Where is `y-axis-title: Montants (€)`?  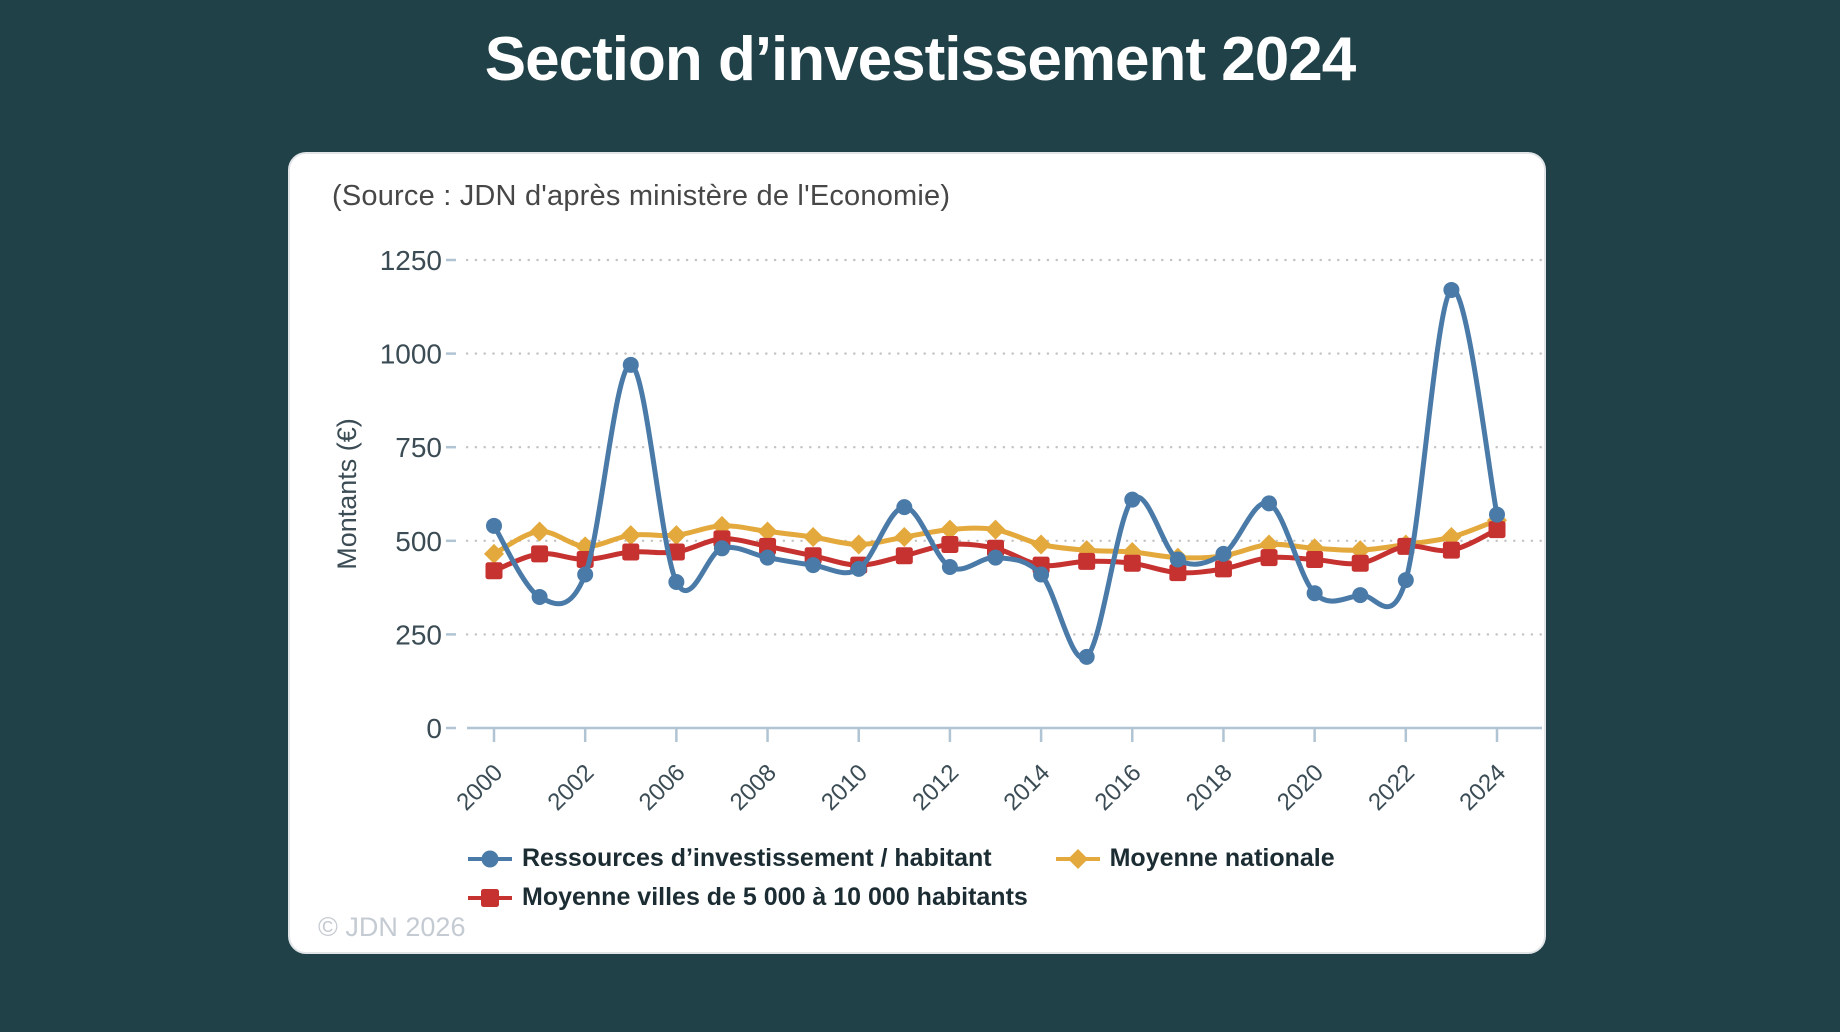 y-axis-title: Montants (€) is located at coordinates (347, 494).